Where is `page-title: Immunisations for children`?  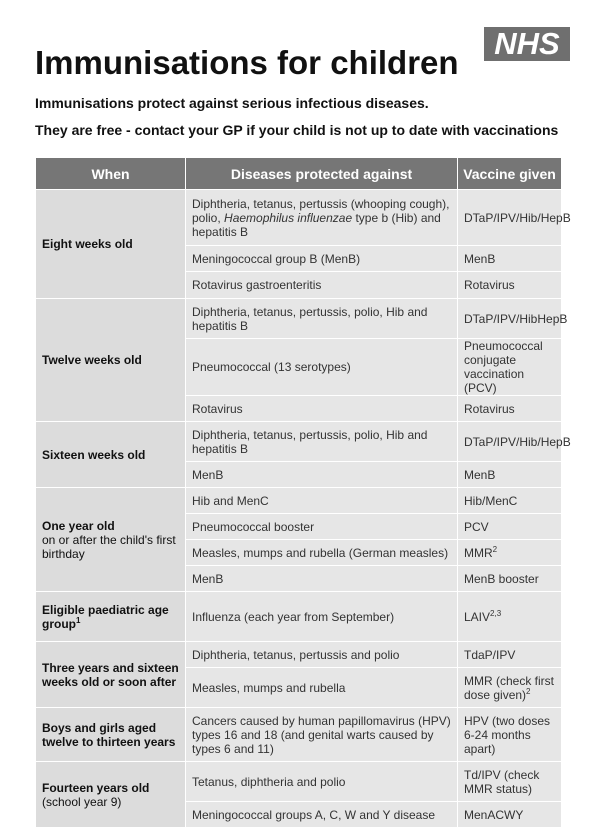
page-title: Immunisations for children is located at coordinates (247, 62).